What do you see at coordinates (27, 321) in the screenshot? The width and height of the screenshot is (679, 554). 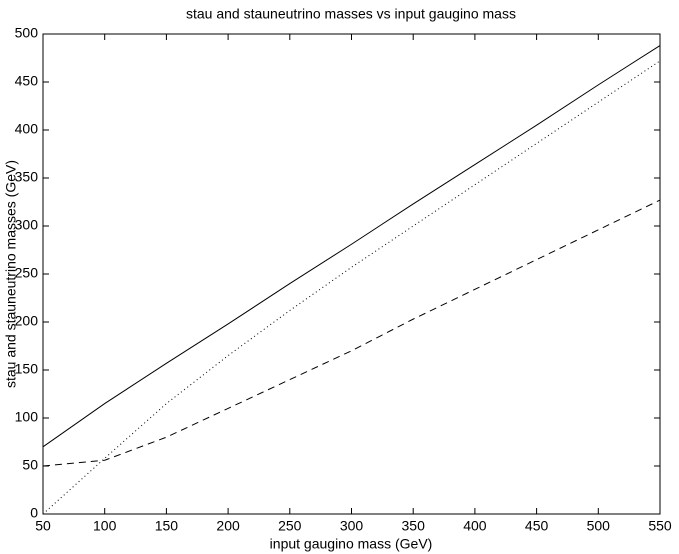 I see `y-tick-label: 200` at bounding box center [27, 321].